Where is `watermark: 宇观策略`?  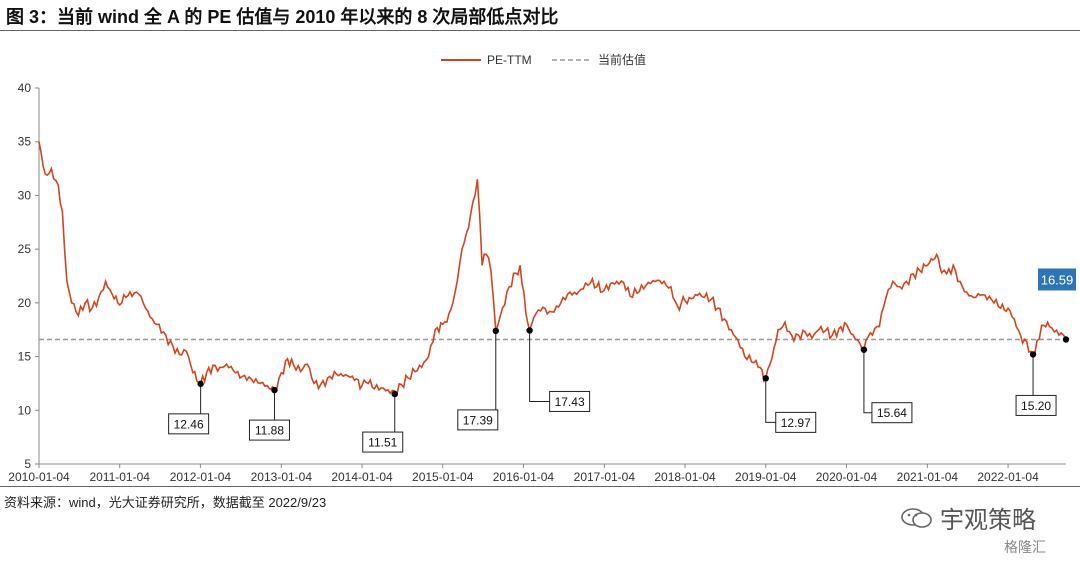 watermark: 宇观策略 is located at coordinates (968, 517).